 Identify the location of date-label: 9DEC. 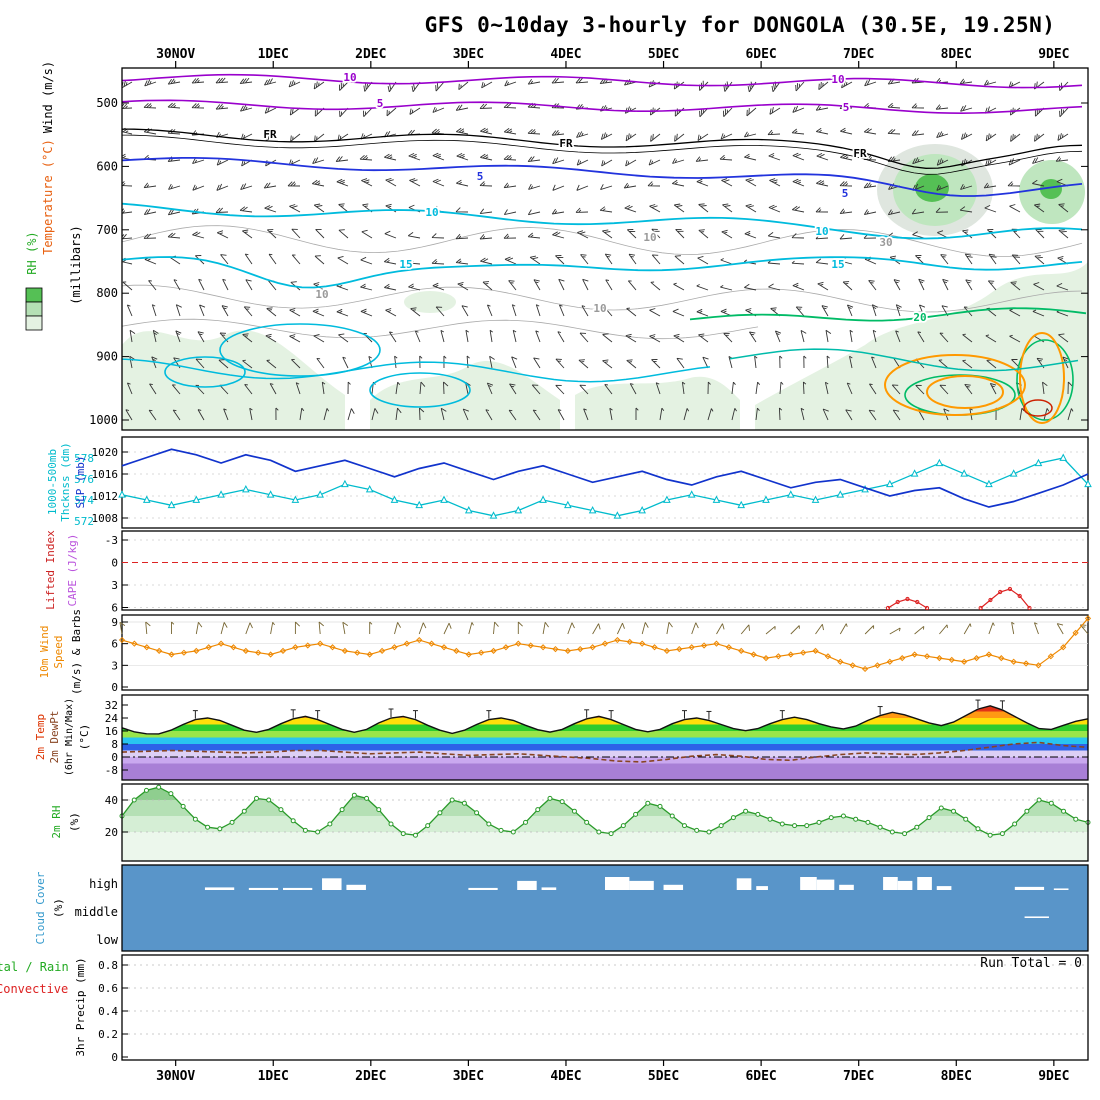
(1053, 54).